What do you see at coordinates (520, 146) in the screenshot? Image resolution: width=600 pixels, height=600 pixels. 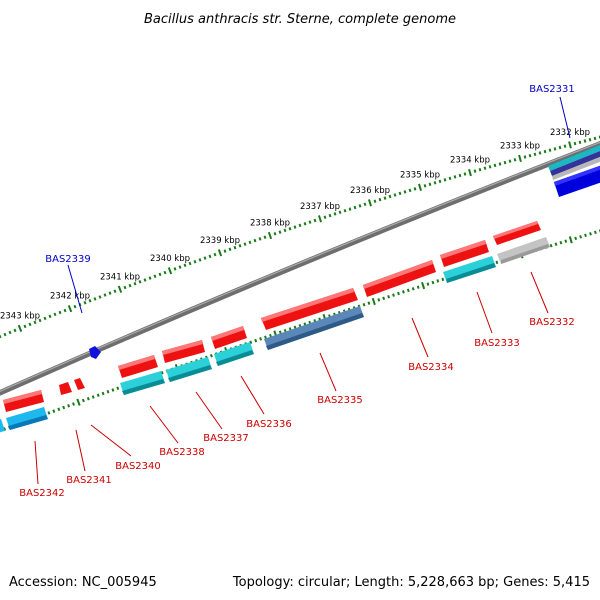 I see `kbp-label: 2333 kbp` at bounding box center [520, 146].